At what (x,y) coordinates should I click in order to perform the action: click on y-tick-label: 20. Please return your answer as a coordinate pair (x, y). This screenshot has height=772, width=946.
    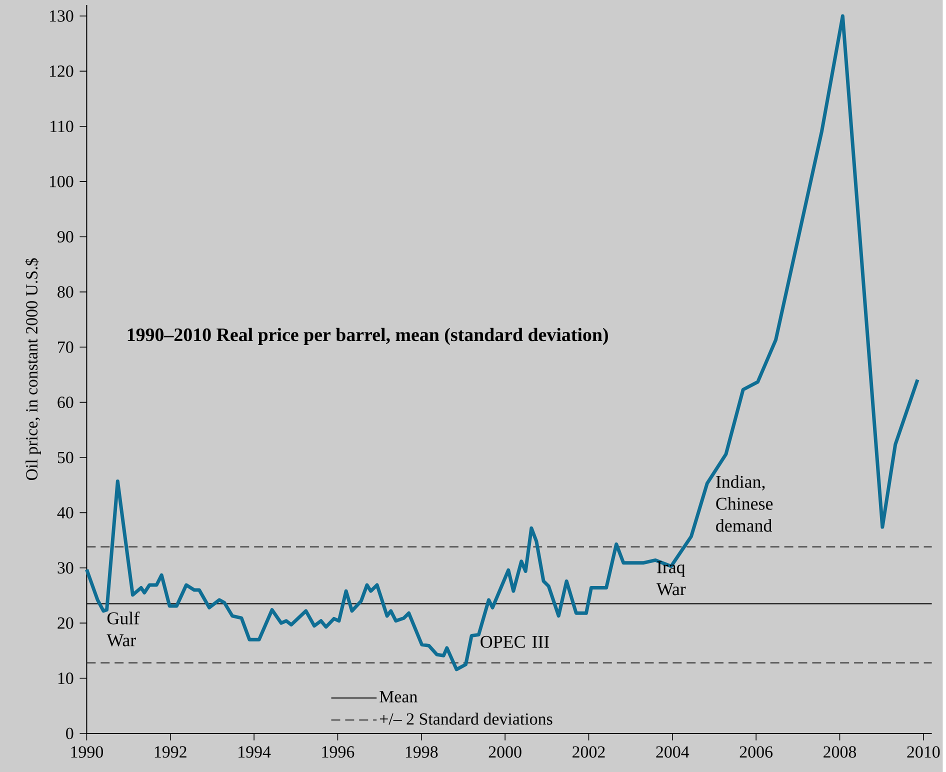
    Looking at the image, I should click on (66, 623).